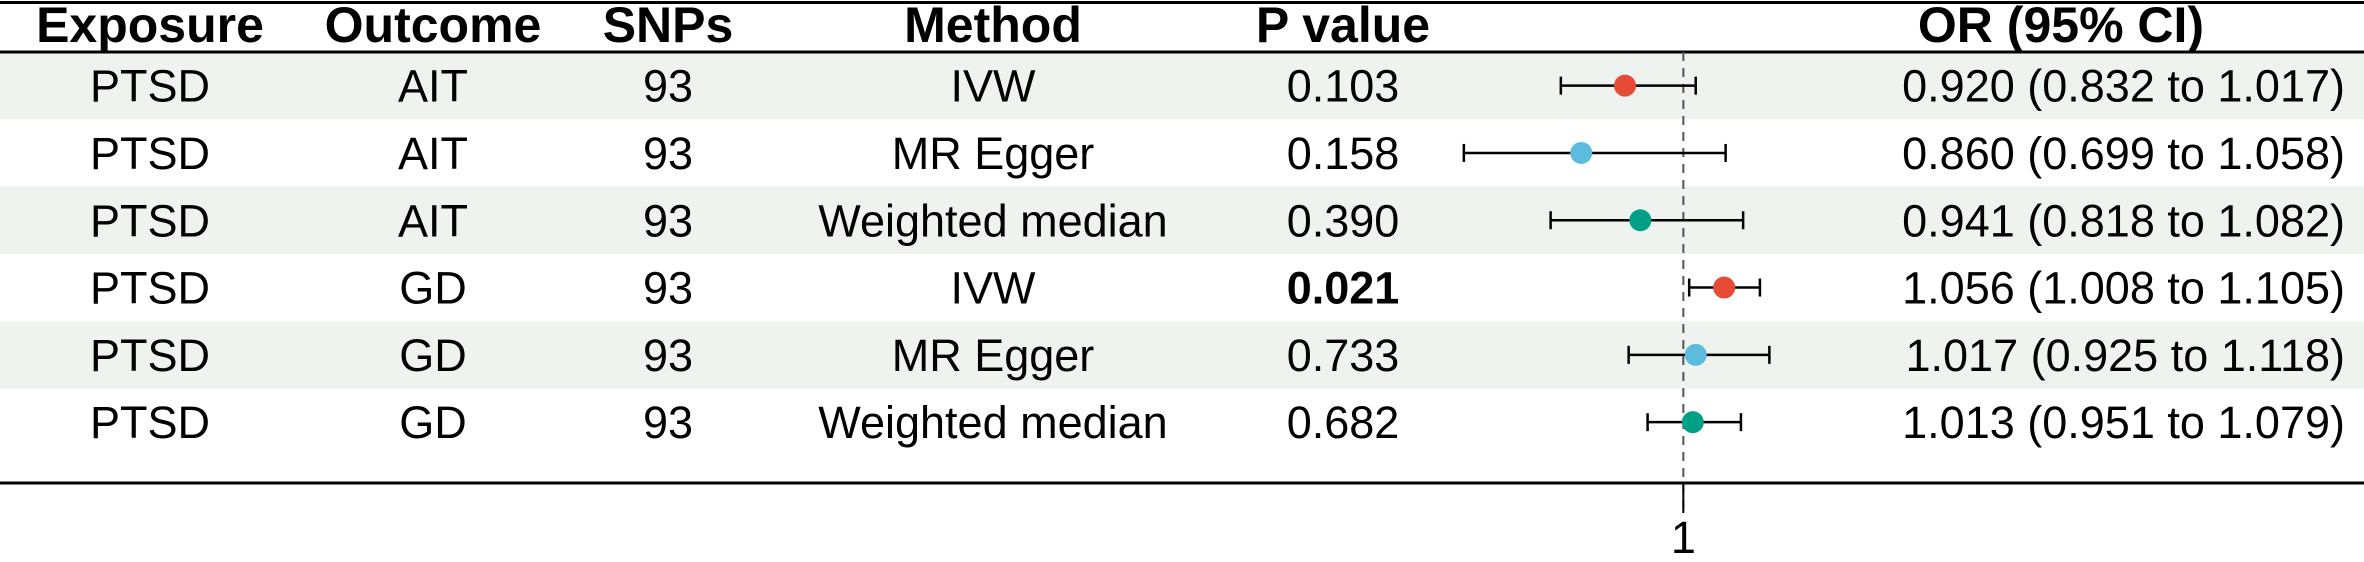 This screenshot has height=562, width=2364. What do you see at coordinates (150, 26) in the screenshot?
I see `header-exposure: Exposure` at bounding box center [150, 26].